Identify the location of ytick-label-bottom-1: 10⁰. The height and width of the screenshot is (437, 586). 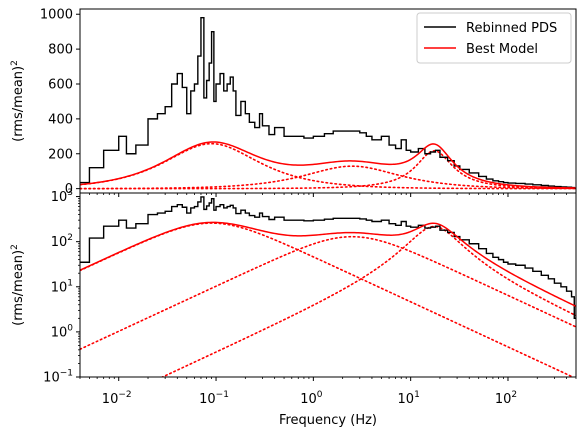
(62, 331).